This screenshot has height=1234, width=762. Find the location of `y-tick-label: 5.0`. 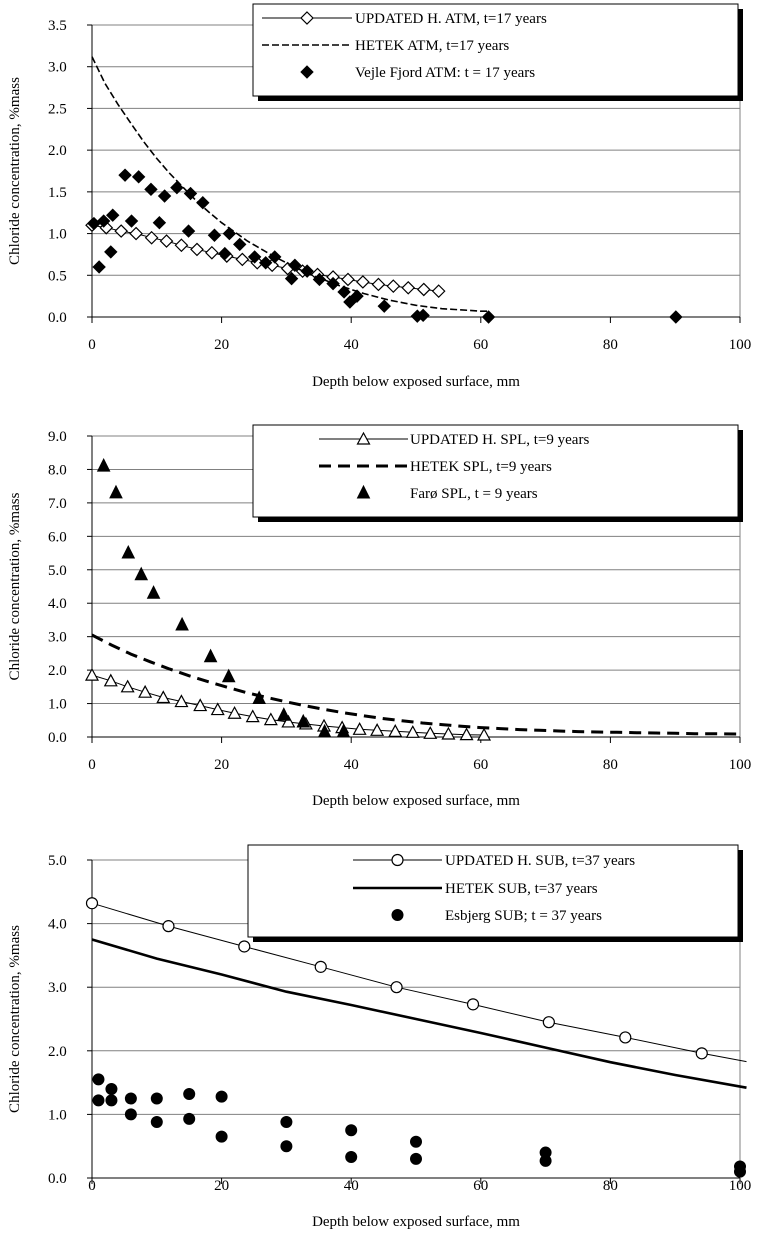

y-tick-label: 5.0 is located at coordinates (57, 571).